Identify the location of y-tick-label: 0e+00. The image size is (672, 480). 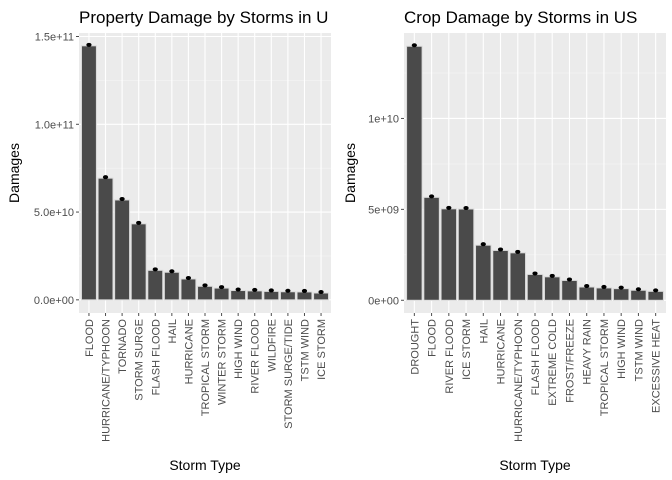
(383, 301).